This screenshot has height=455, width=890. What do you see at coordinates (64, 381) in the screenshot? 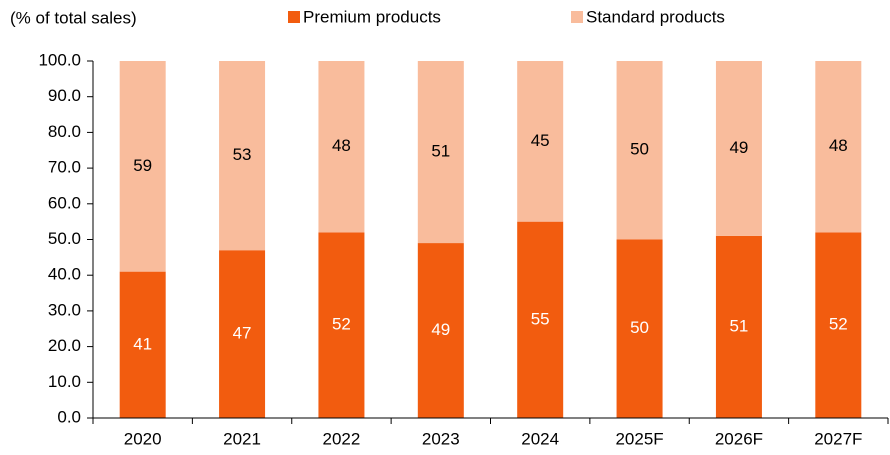
I see `y-tick-label: 10.0` at bounding box center [64, 381].